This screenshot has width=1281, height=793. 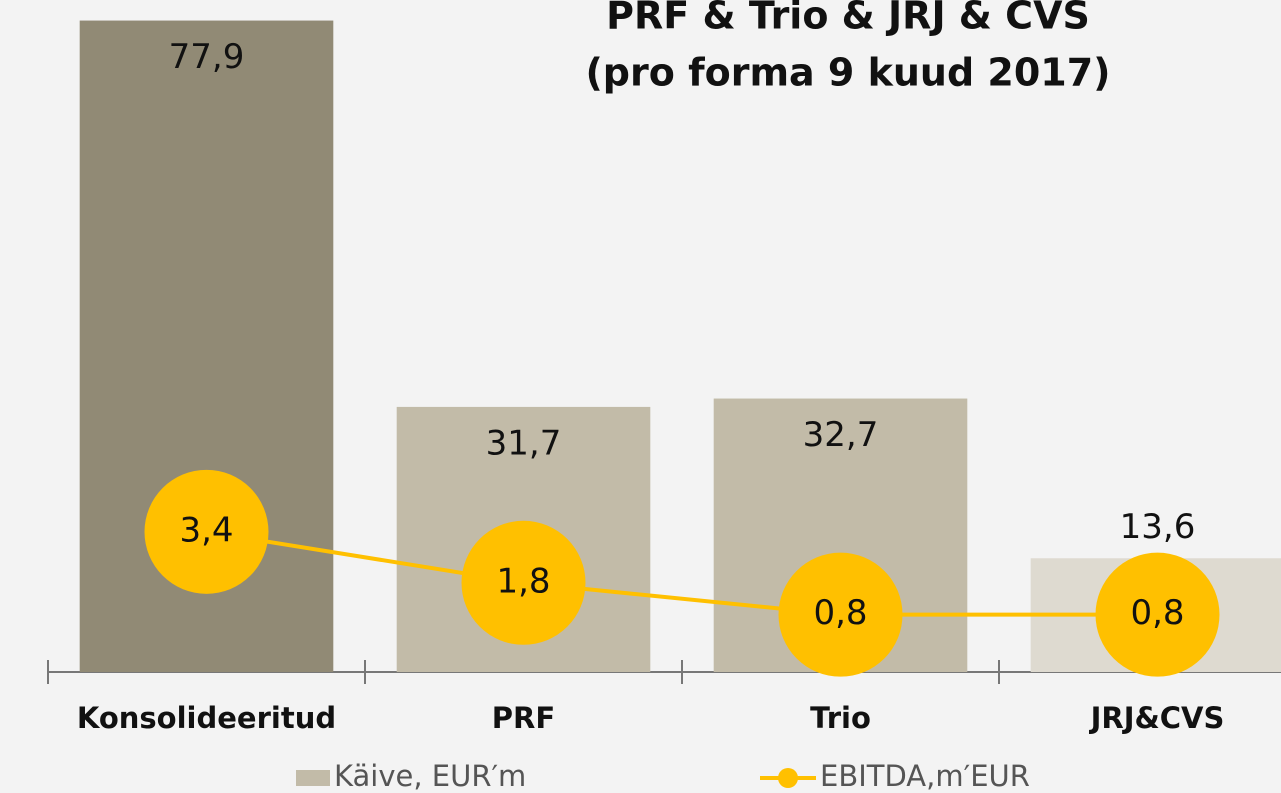 I want to click on bar-value-label: 31,7, so click(x=524, y=443).